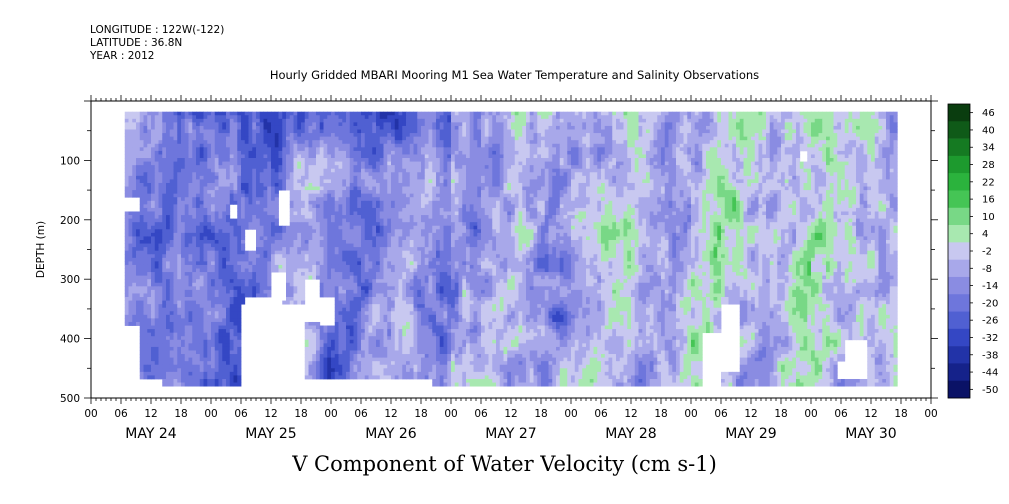 Image resolution: width=1009 pixels, height=504 pixels. I want to click on colorbar-label: -32, so click(990, 338).